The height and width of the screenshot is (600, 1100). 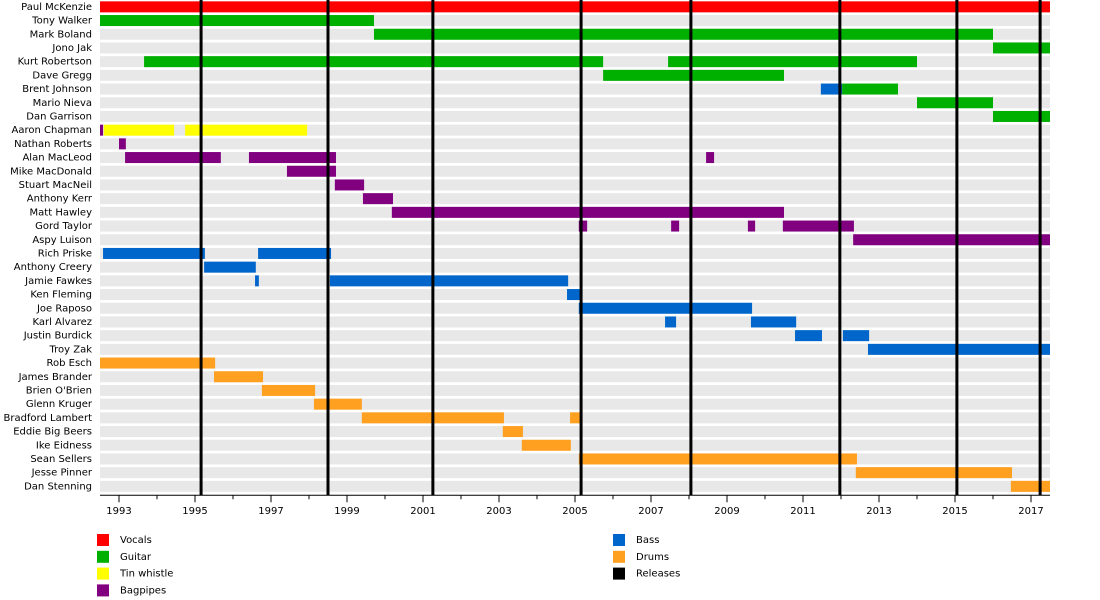 What do you see at coordinates (69, 363) in the screenshot?
I see `member-name: Rob Esch` at bounding box center [69, 363].